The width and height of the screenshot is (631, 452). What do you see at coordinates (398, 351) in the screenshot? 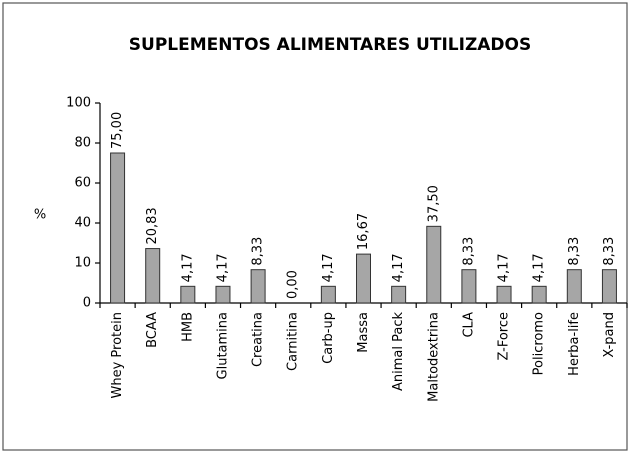
I see `x-tick-label: Animal Pack` at bounding box center [398, 351].